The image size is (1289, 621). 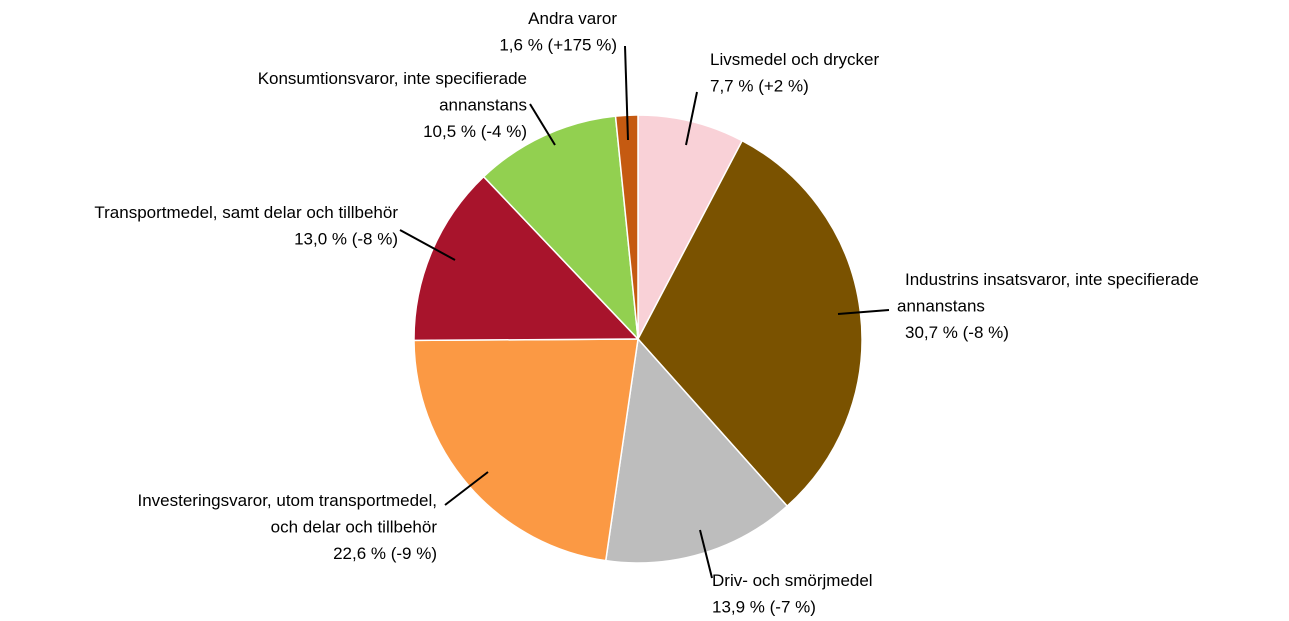 What do you see at coordinates (246, 212) in the screenshot?
I see `slice-label: Transportmedel, samt delar och tillbehör` at bounding box center [246, 212].